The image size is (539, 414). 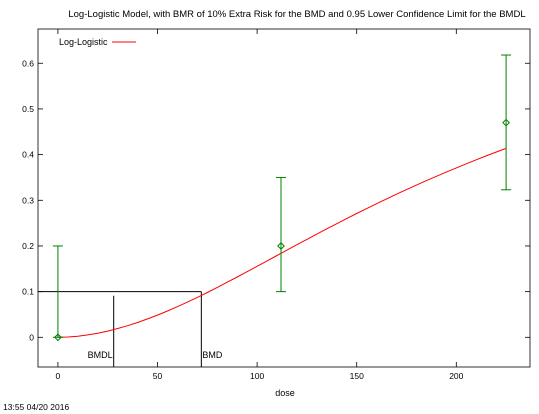 What do you see at coordinates (285, 393) in the screenshot?
I see `x-axis-label: dose` at bounding box center [285, 393].